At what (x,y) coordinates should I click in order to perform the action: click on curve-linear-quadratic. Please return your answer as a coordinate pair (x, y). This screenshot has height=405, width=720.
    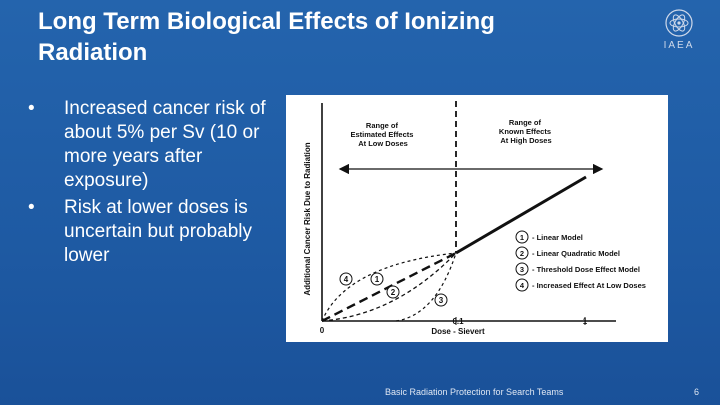
    Looking at the image, I should click on (389, 287).